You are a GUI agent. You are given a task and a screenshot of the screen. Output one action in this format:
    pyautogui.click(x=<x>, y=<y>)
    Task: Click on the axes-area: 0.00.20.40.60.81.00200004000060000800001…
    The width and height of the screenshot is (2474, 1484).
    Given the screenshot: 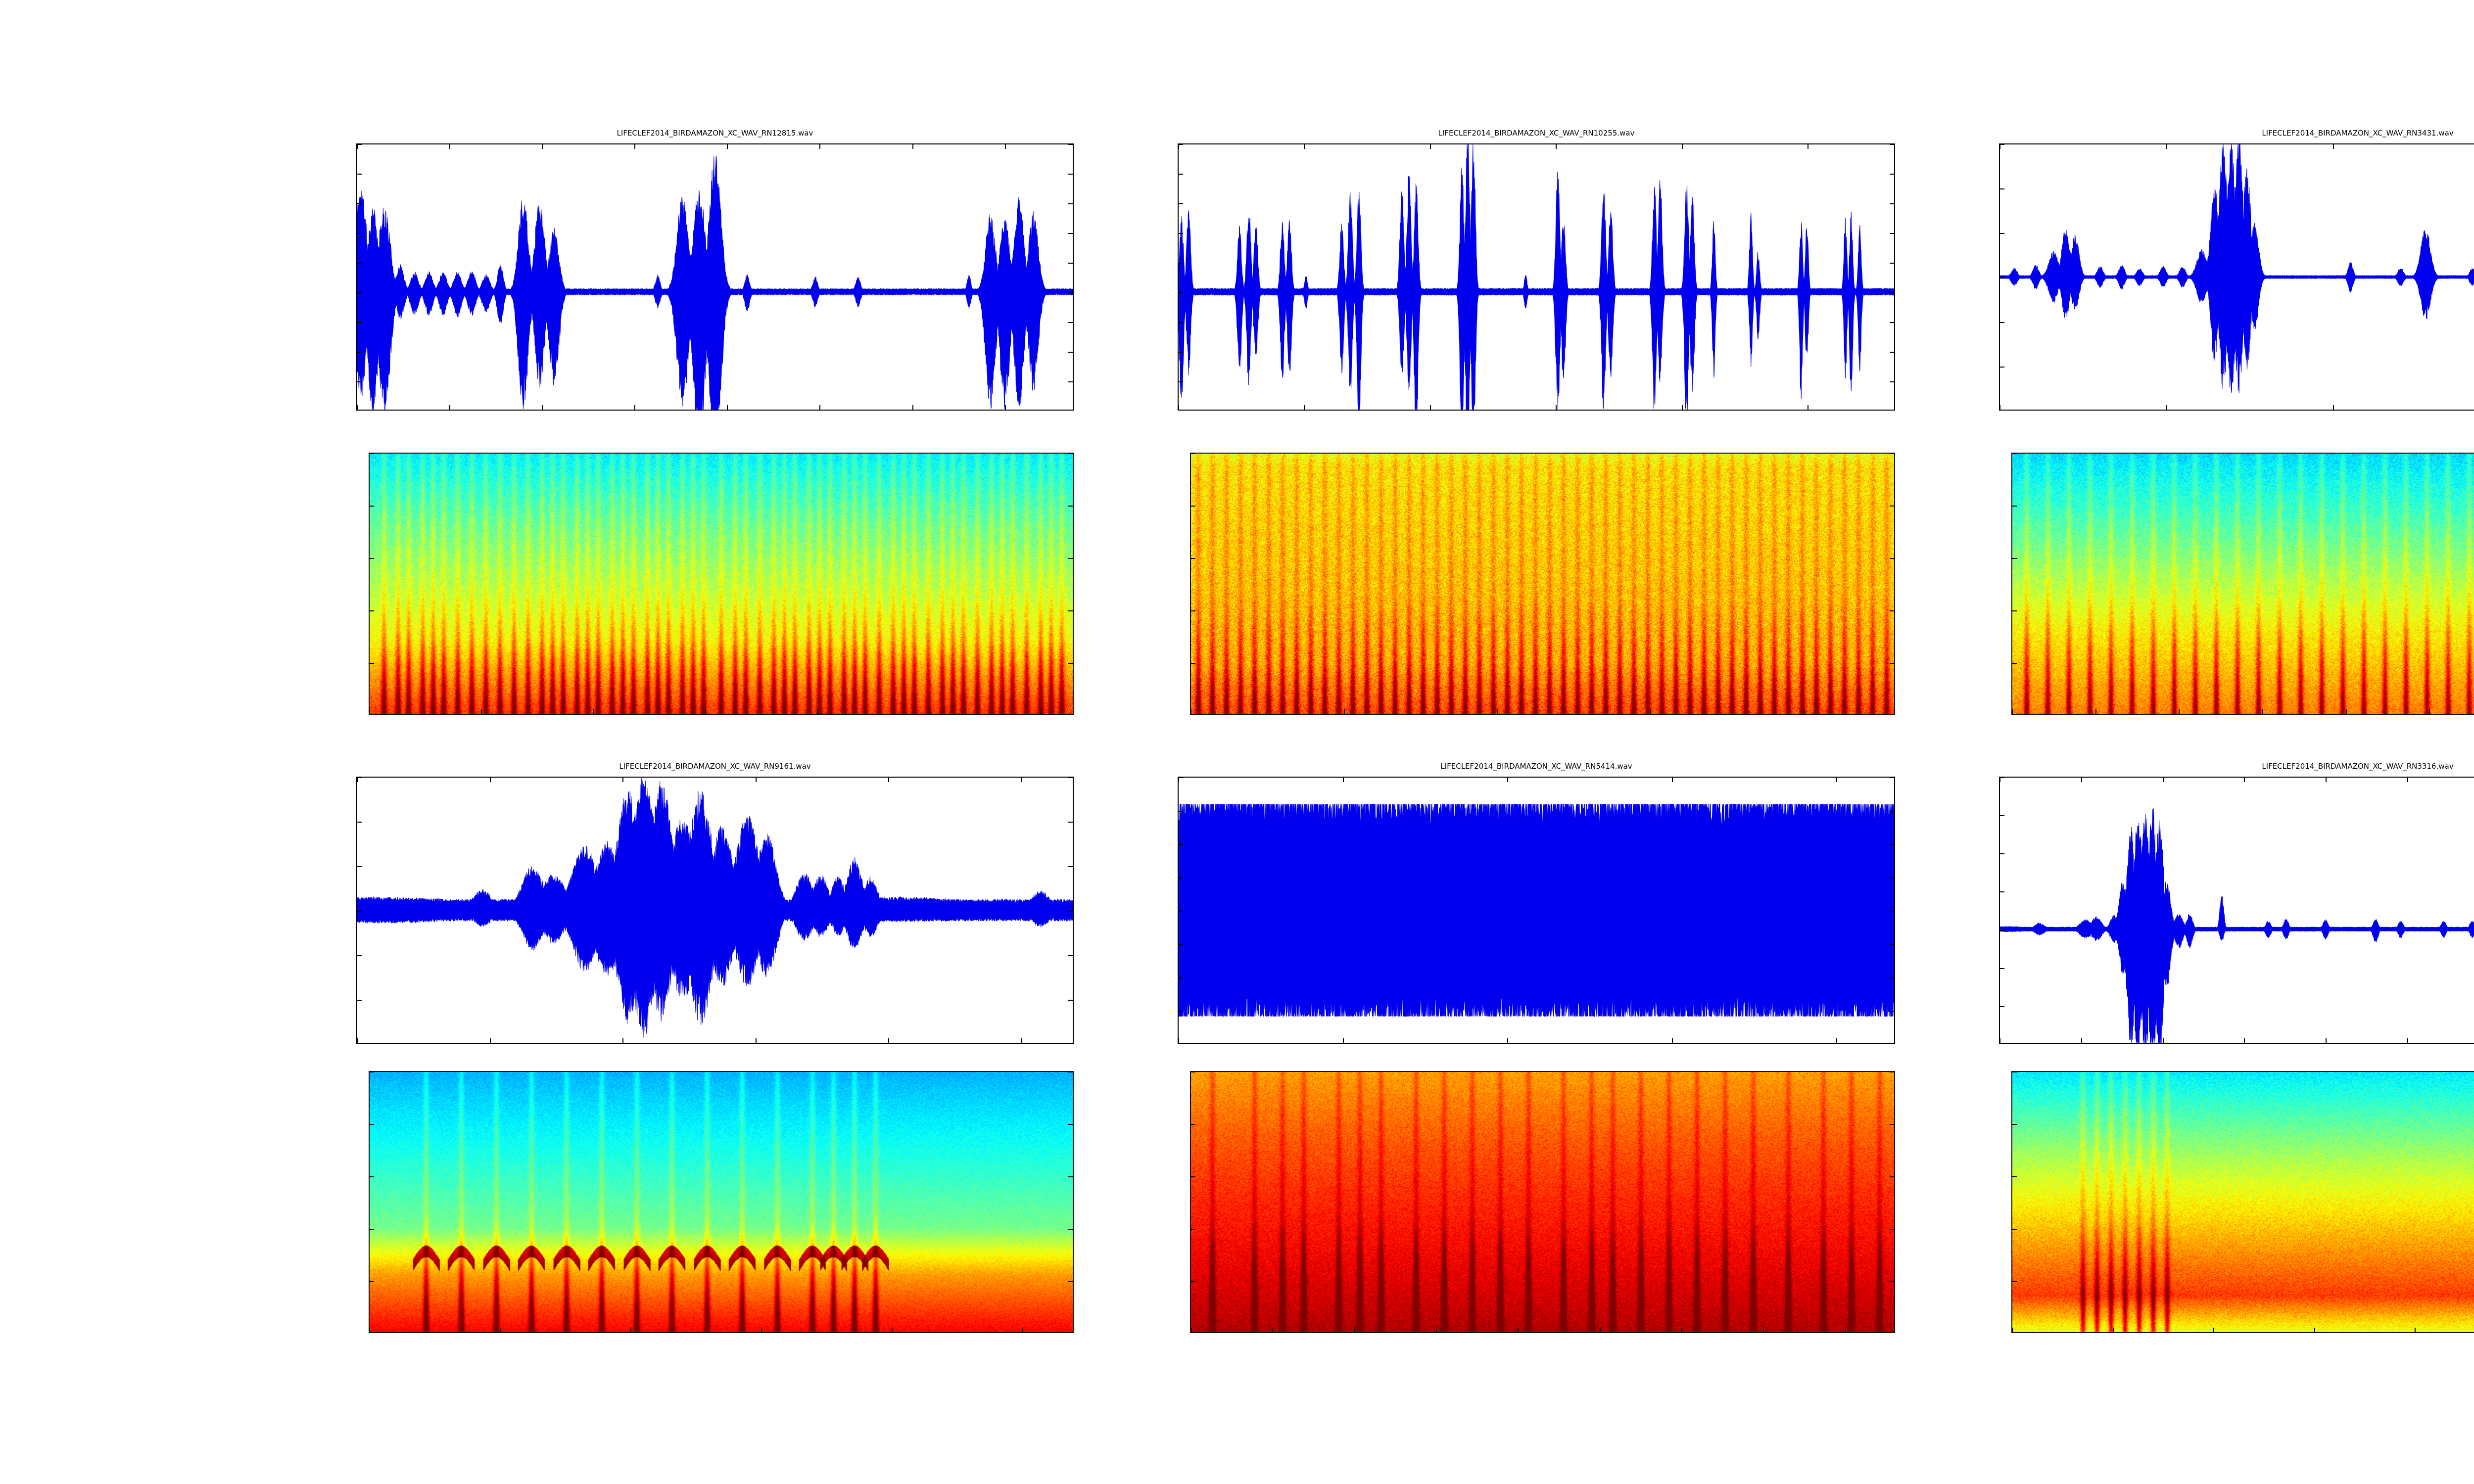 What is the action you would take?
    pyautogui.click(x=722, y=1202)
    